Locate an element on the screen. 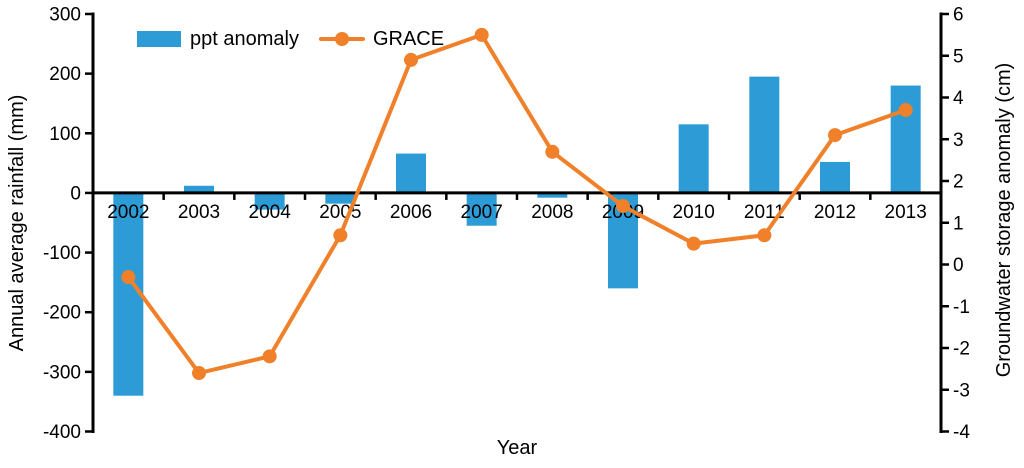 The image size is (1024, 468). line-series-swatch is located at coordinates (341, 39).